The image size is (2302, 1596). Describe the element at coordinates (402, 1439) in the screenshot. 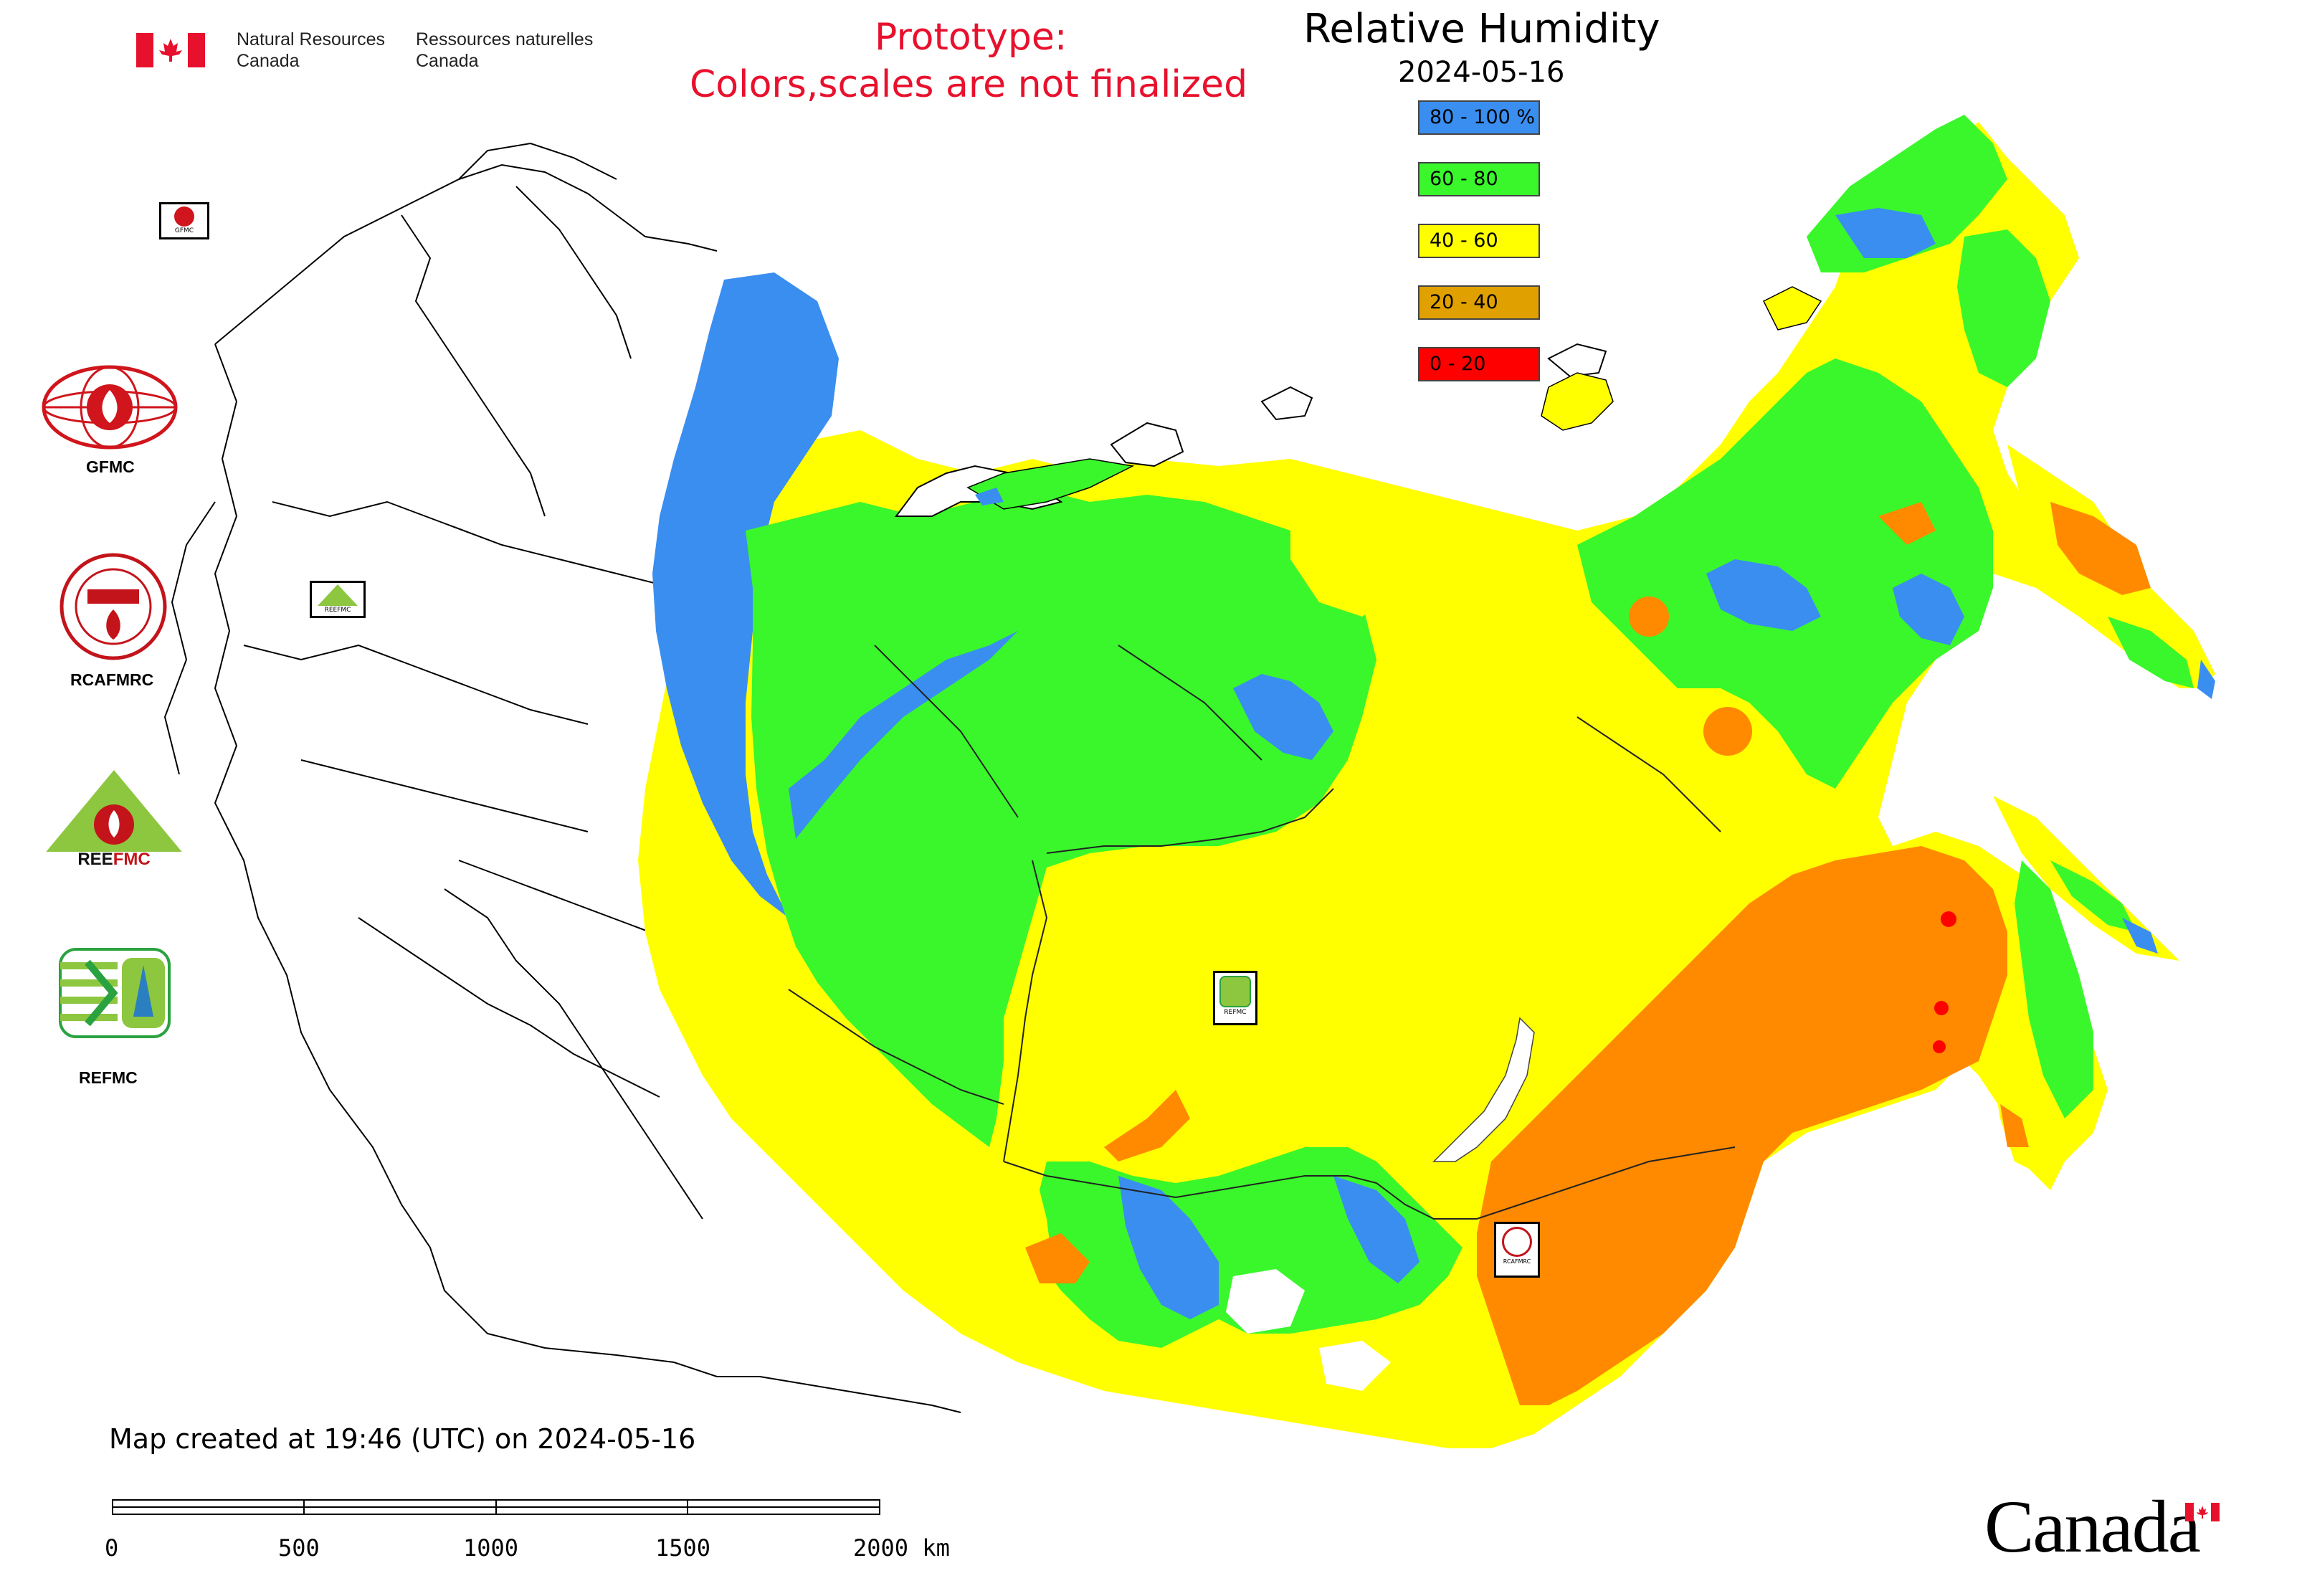

I see `map-creation-note: Map created at 19:46 (UTC) on 2024-05-16` at that location.